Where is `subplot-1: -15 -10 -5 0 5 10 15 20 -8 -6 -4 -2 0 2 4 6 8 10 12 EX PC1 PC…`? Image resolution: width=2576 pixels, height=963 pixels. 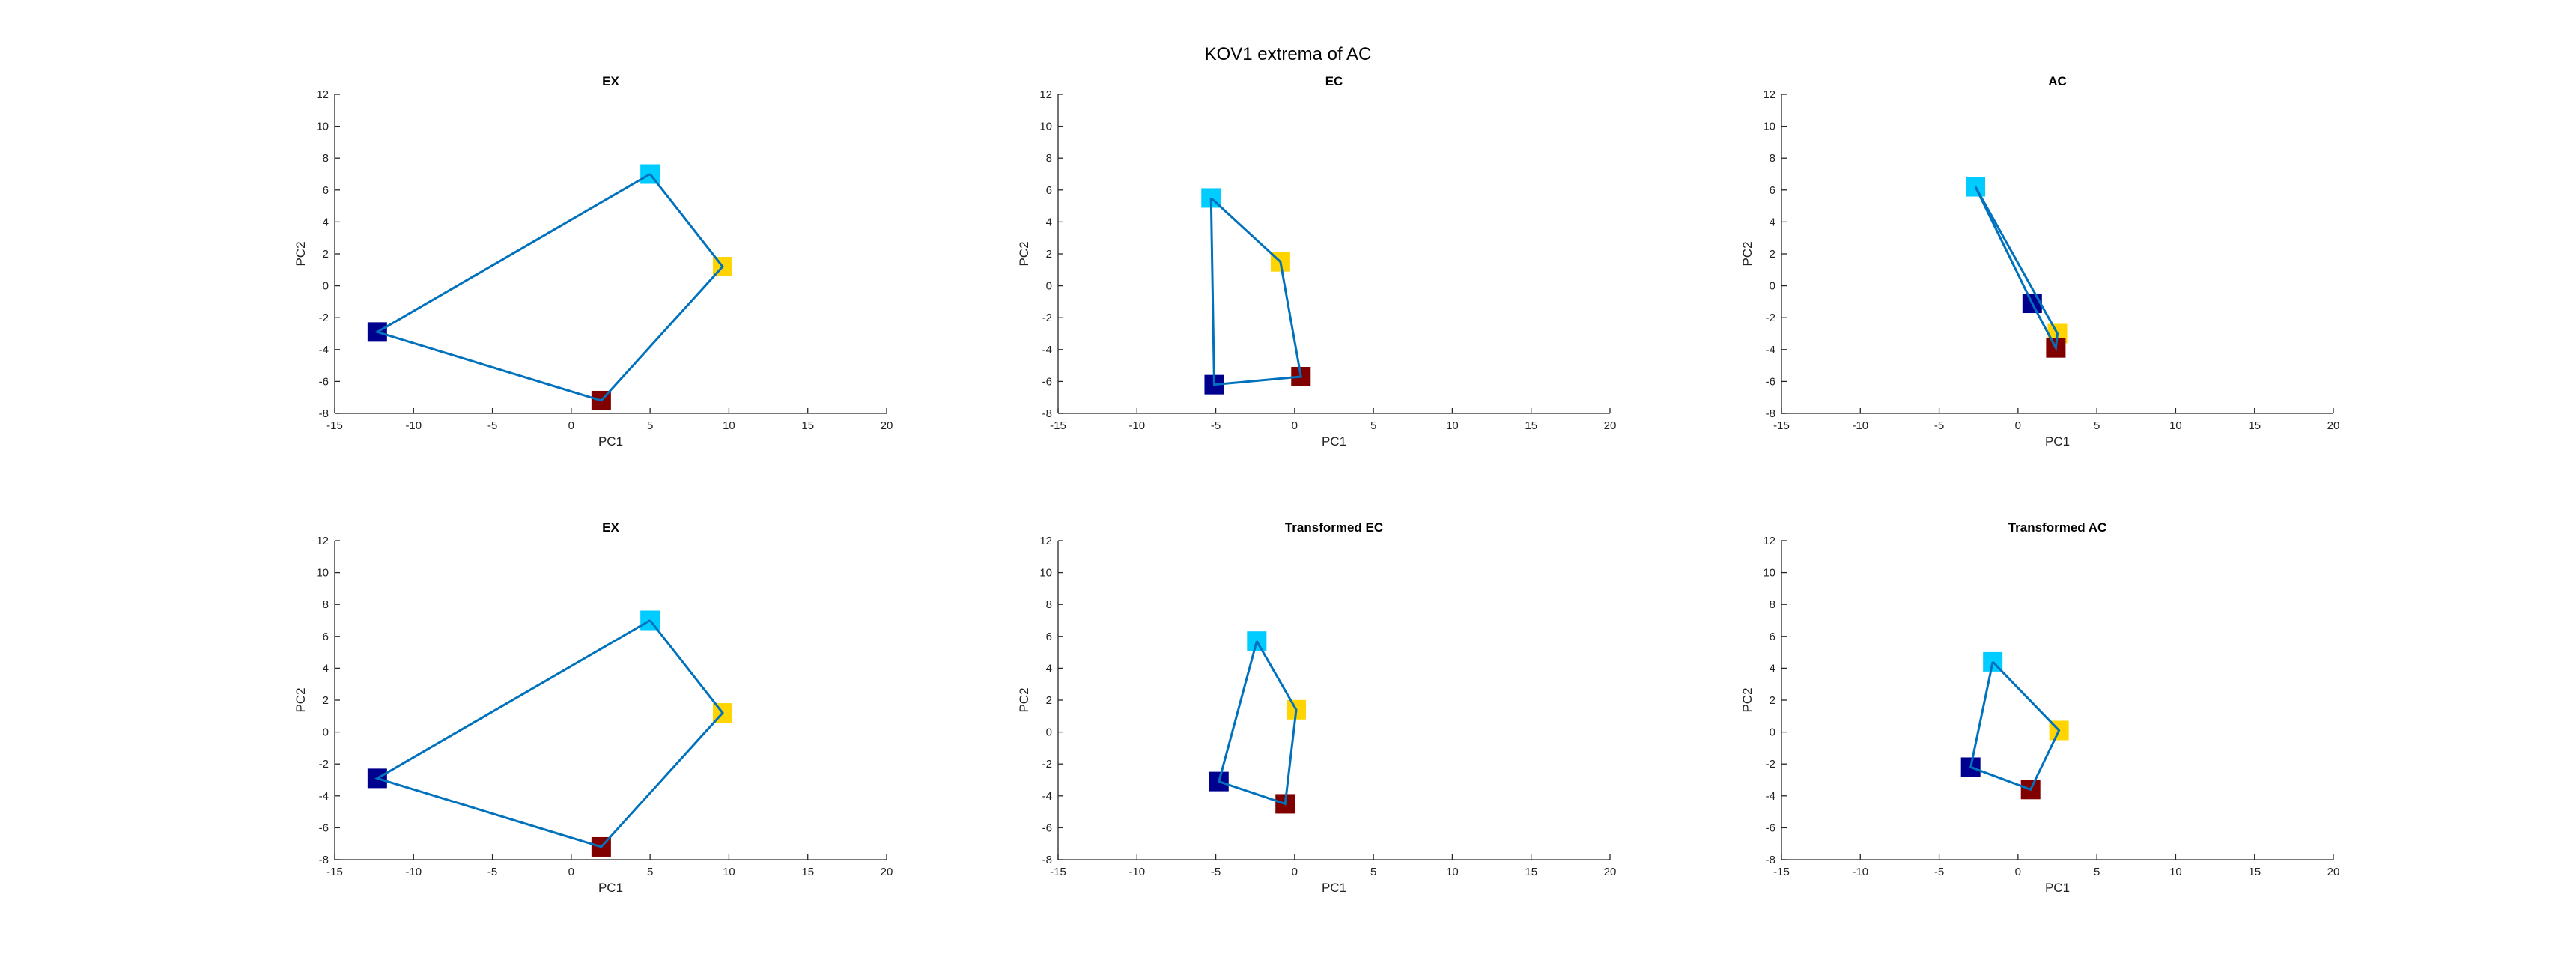 subplot-1: -15 -10 -5 0 5 10 15 20 -8 -6 -4 -2 0 2 4 6 8 10 12 EX PC1 PC… is located at coordinates (593, 262).